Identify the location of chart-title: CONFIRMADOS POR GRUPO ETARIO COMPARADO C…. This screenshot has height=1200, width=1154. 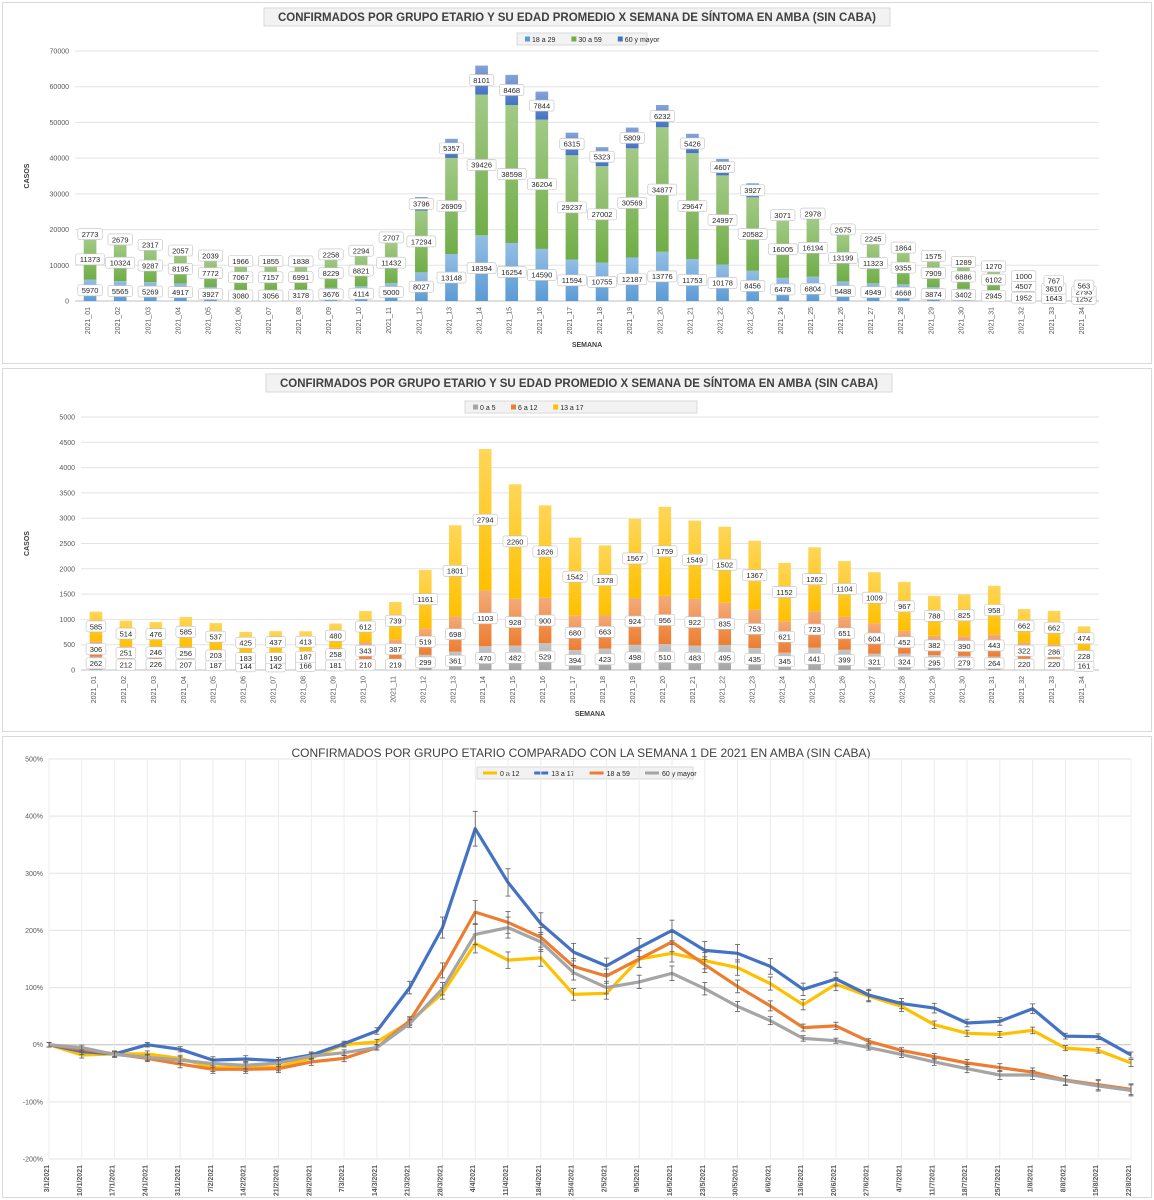
(580, 753).